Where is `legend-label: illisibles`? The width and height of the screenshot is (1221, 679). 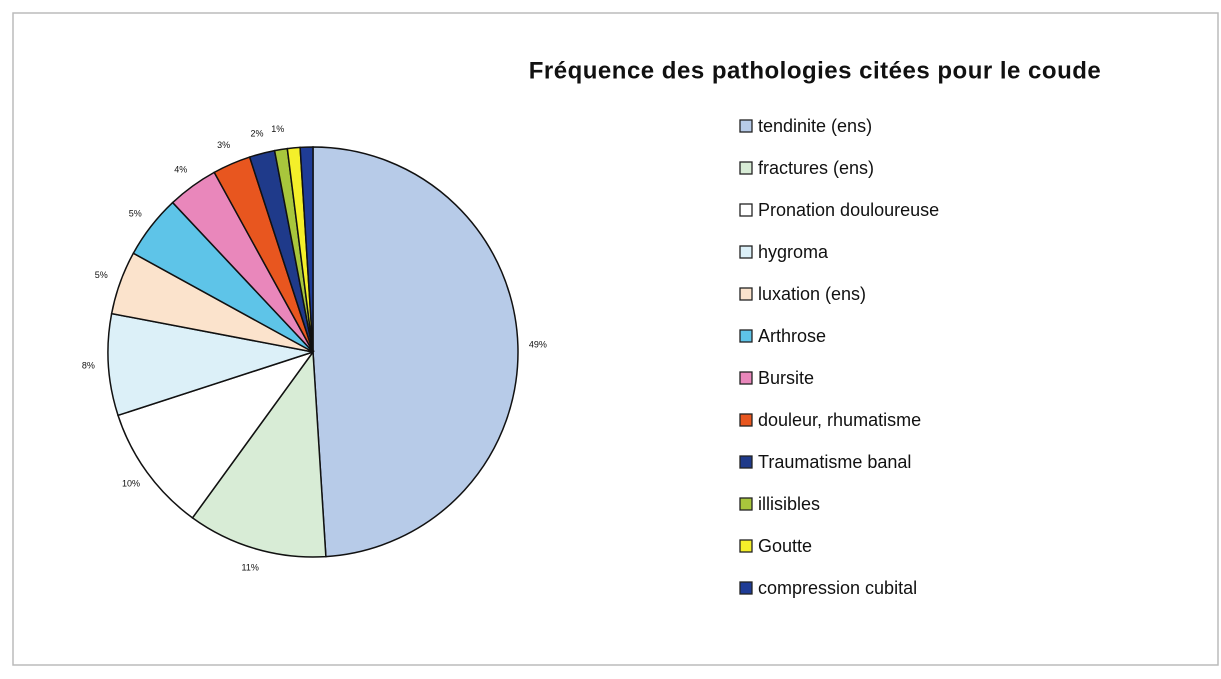
legend-label: illisibles is located at coordinates (789, 504).